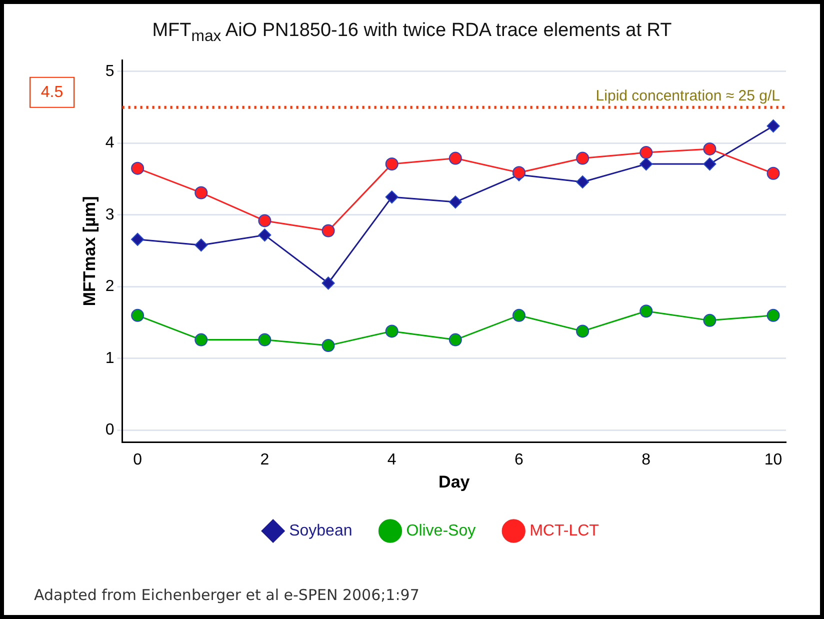 The width and height of the screenshot is (824, 619). Describe the element at coordinates (109, 287) in the screenshot. I see `y-tick-label: 2` at that location.